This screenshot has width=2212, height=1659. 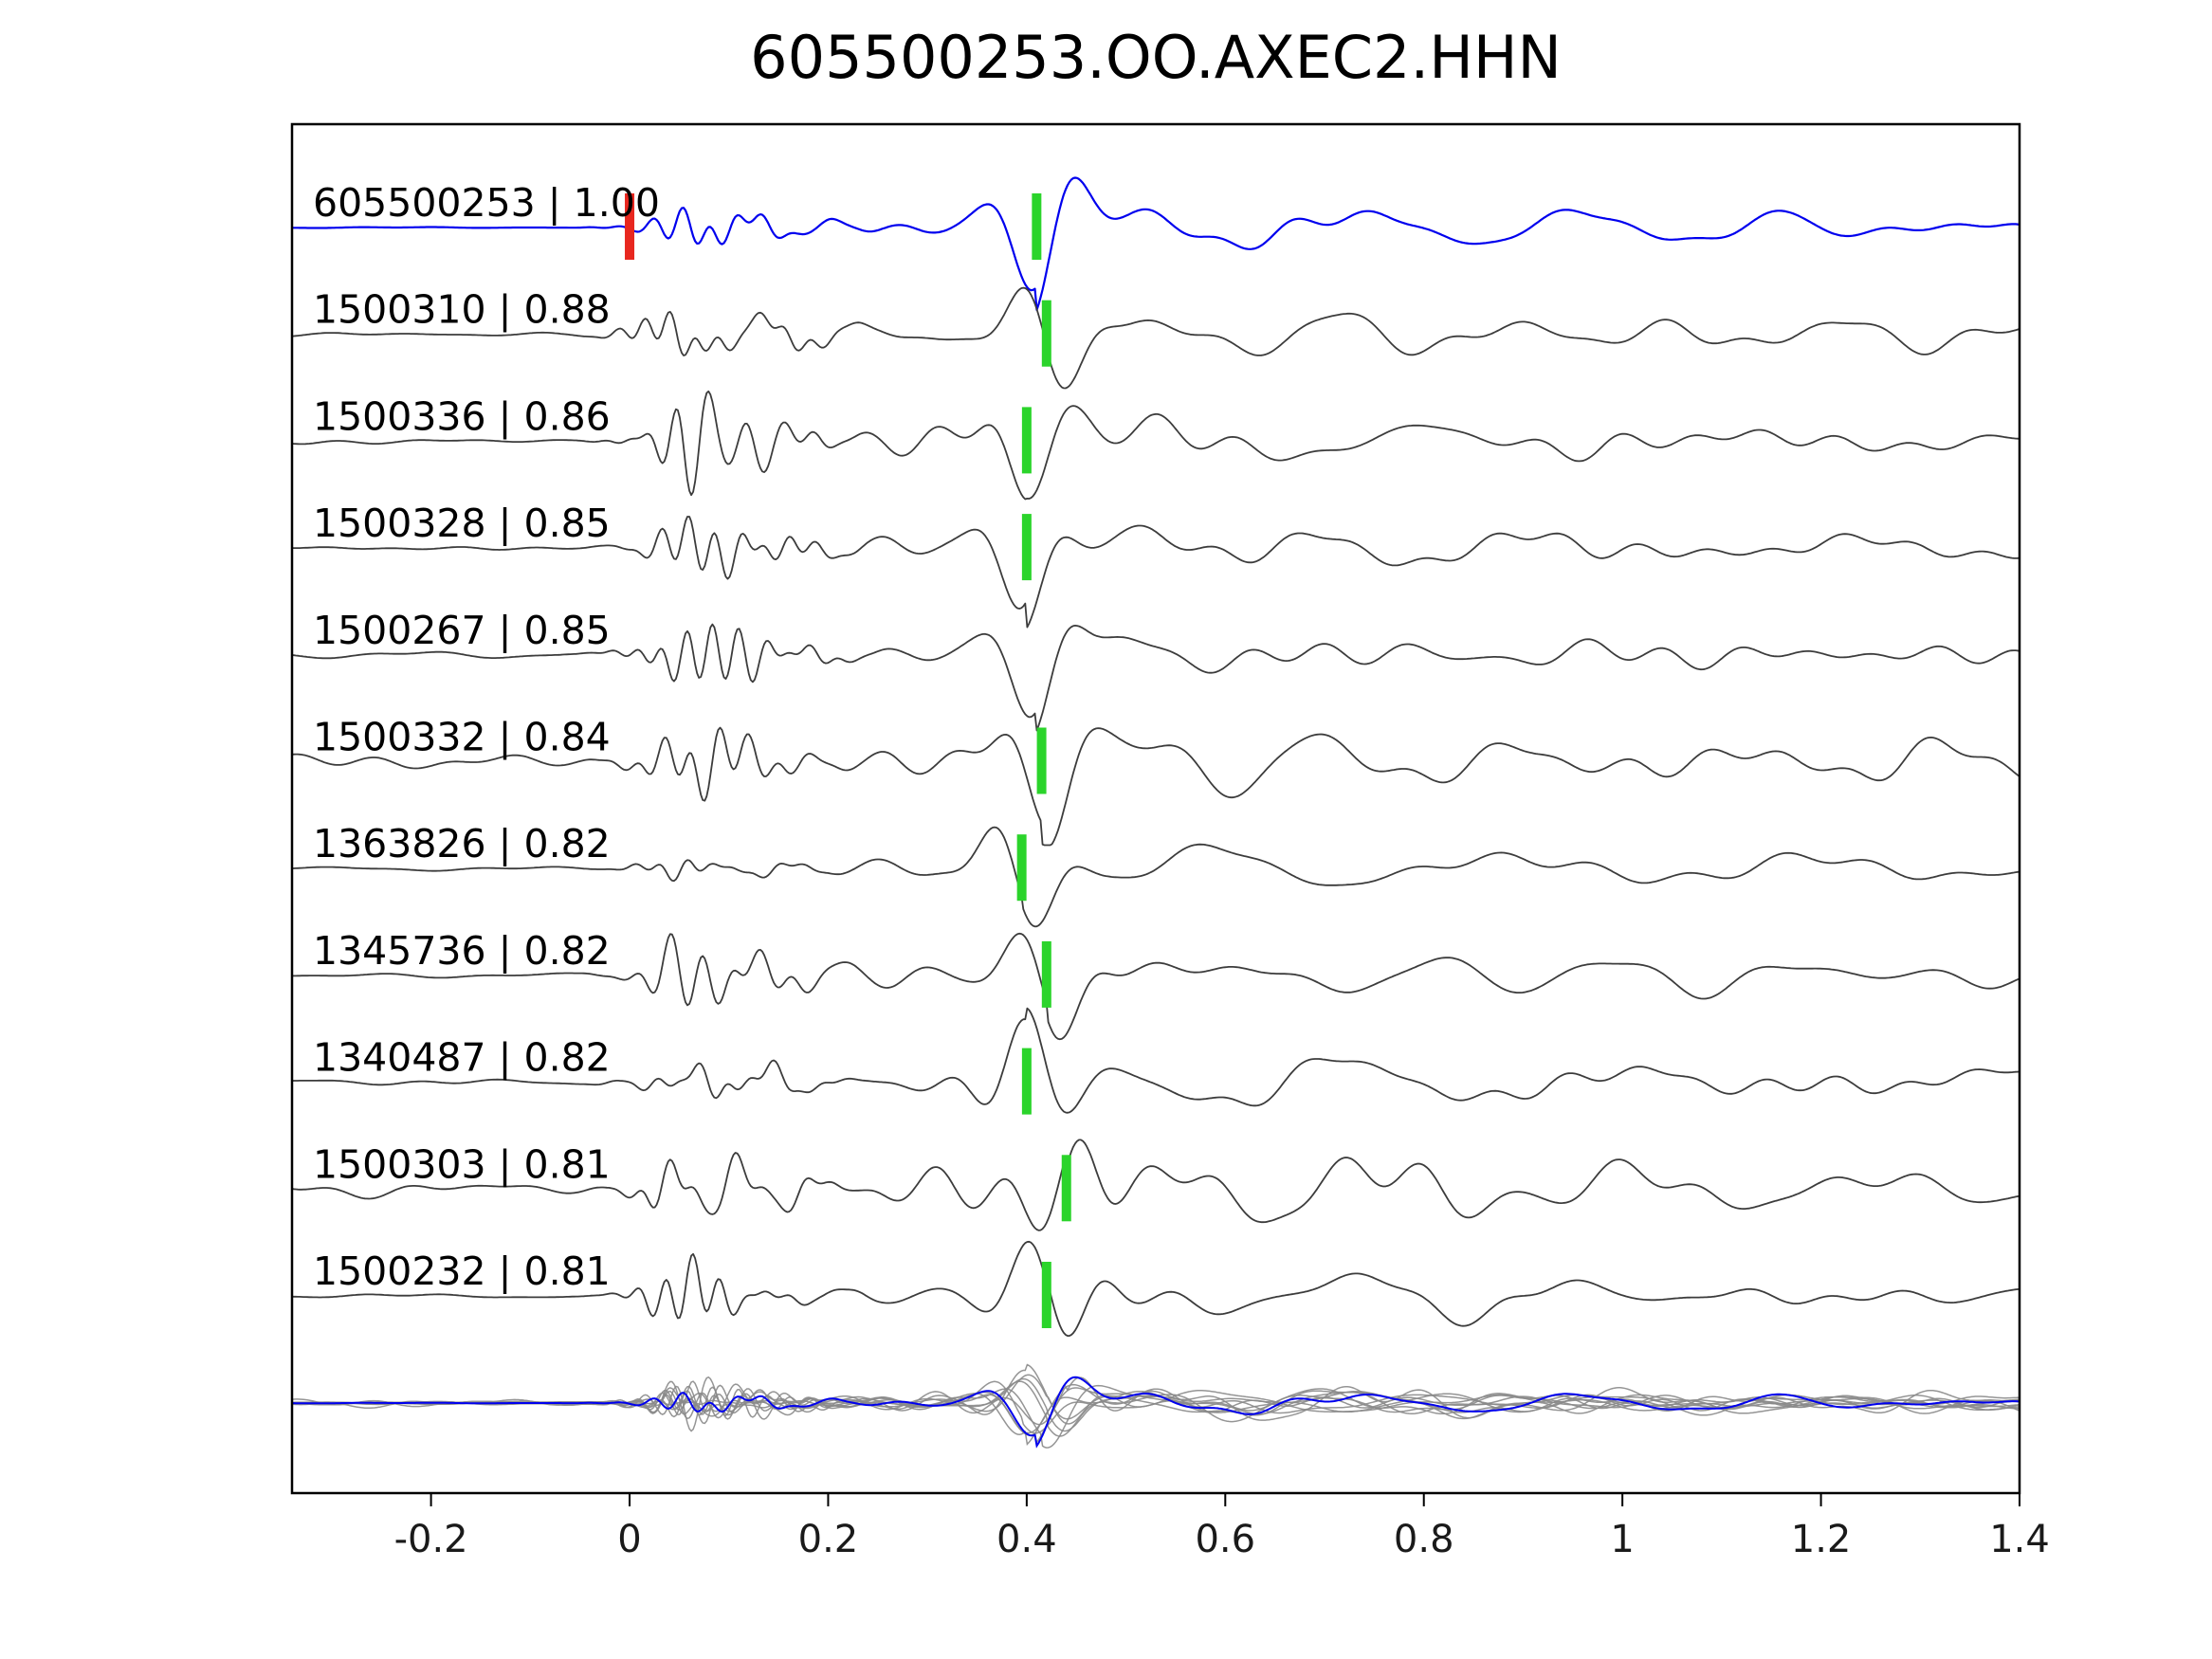 I want to click on x-tick-label: 0, so click(x=629, y=1539).